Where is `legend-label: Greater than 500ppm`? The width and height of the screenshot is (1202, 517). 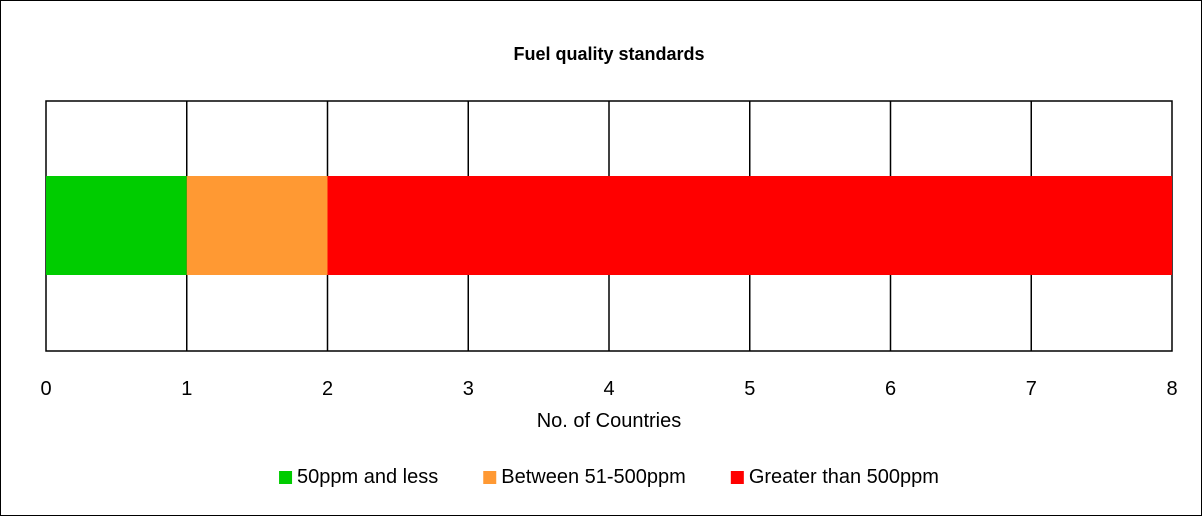
legend-label: Greater than 500ppm is located at coordinates (844, 477).